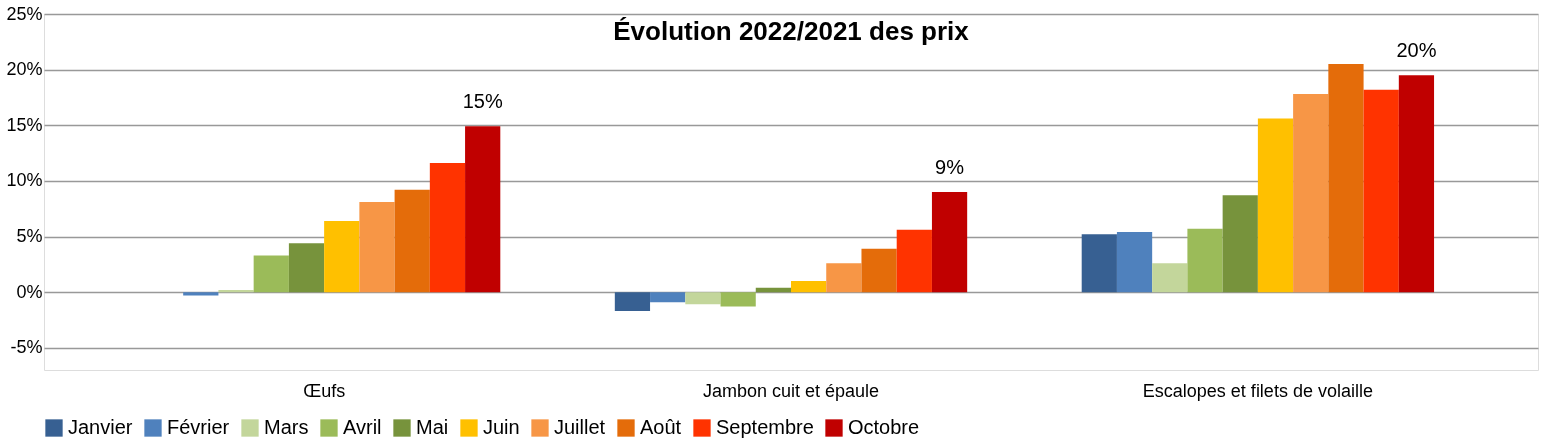 This screenshot has width=1543, height=443. I want to click on chart-title: Évolution 2022/2021 des prix, so click(791, 31).